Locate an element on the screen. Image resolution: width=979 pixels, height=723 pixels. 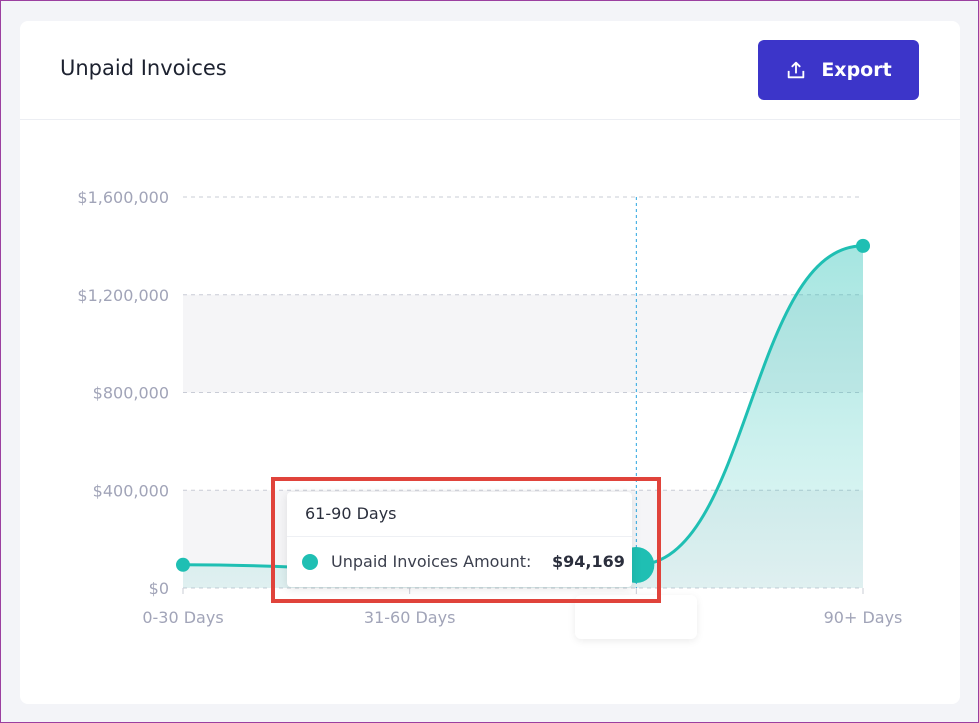
export-button: Export is located at coordinates (838, 70).